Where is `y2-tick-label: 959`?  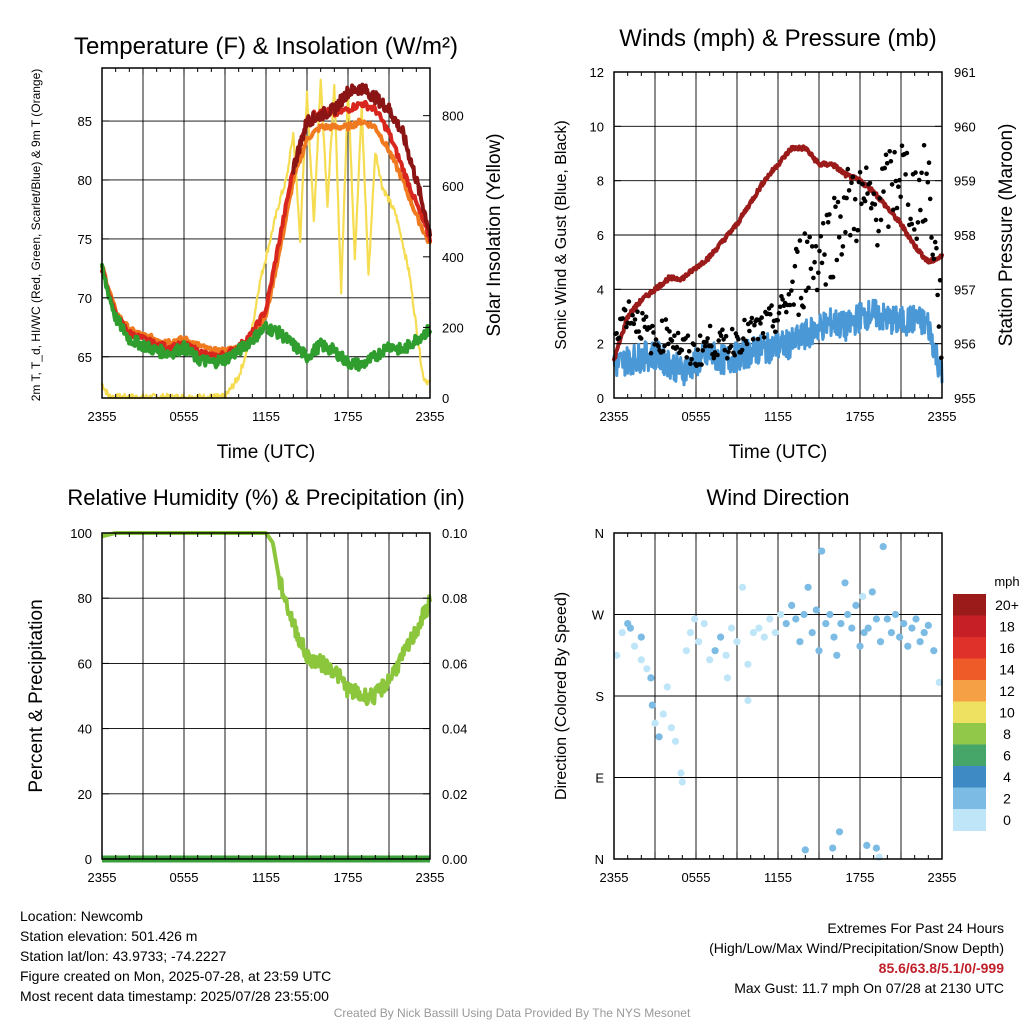
y2-tick-label: 959 is located at coordinates (965, 181).